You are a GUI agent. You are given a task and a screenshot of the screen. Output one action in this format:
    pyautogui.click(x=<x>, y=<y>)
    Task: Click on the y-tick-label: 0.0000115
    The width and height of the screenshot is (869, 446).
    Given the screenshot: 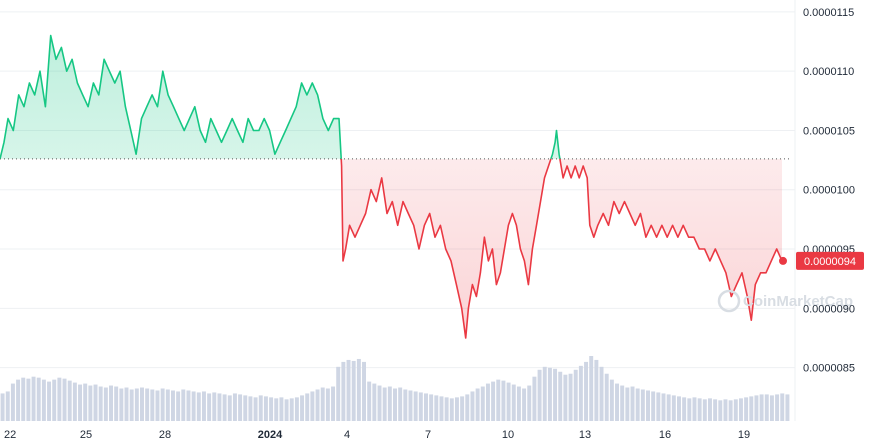 What is the action you would take?
    pyautogui.click(x=828, y=13)
    